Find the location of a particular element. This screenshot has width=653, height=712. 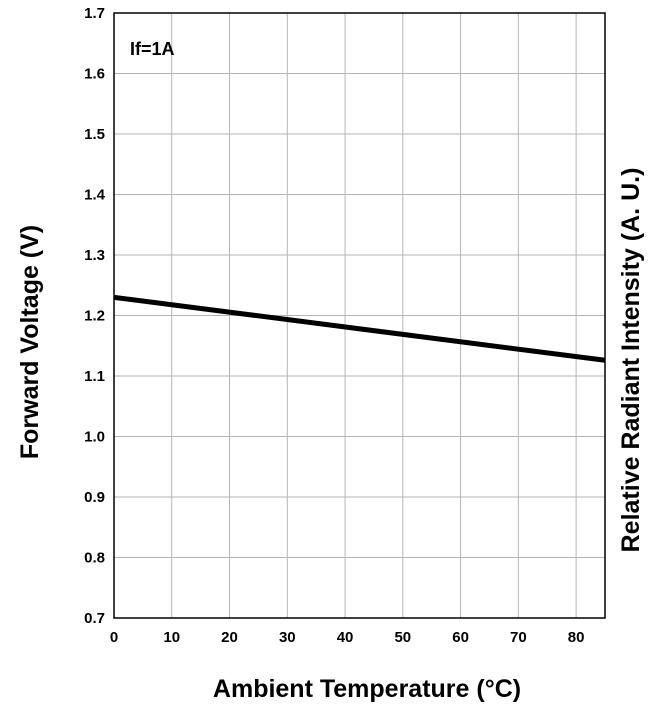

y-tick-label: 0.8 is located at coordinates (94, 558).